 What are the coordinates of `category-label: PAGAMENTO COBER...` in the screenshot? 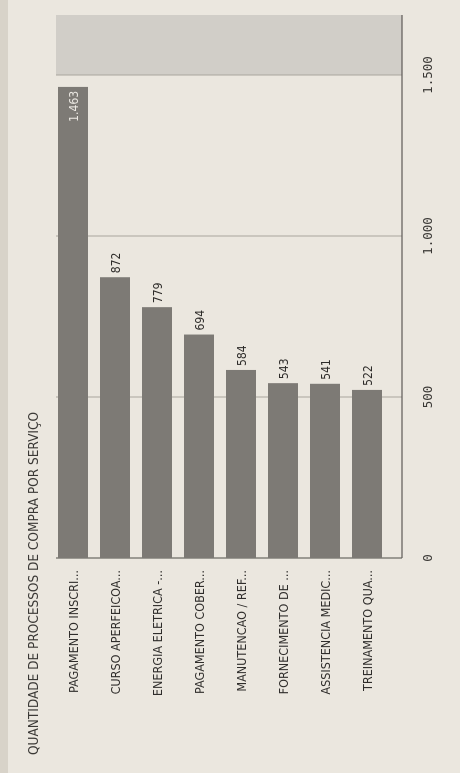 It's located at (199, 632).